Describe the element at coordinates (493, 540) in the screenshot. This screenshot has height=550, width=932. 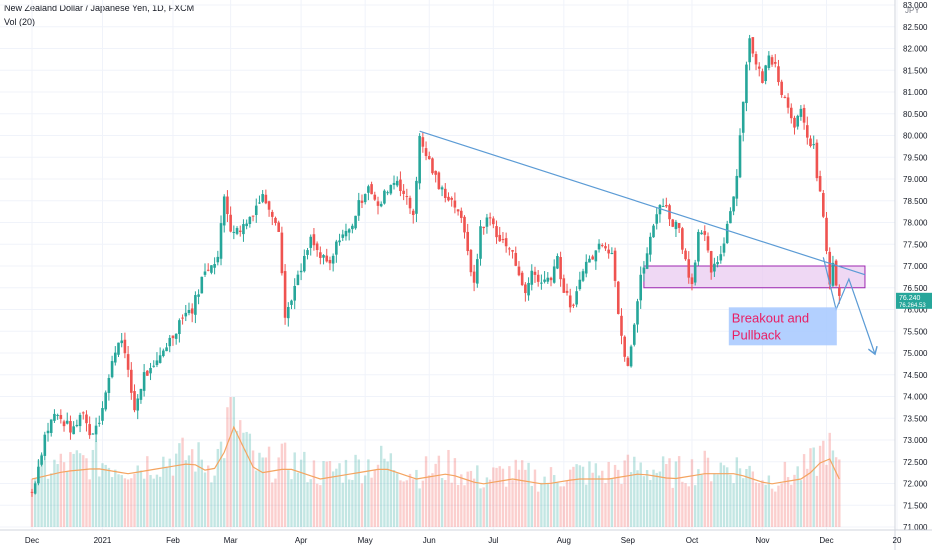
I see `time-tick-label: Jul` at that location.